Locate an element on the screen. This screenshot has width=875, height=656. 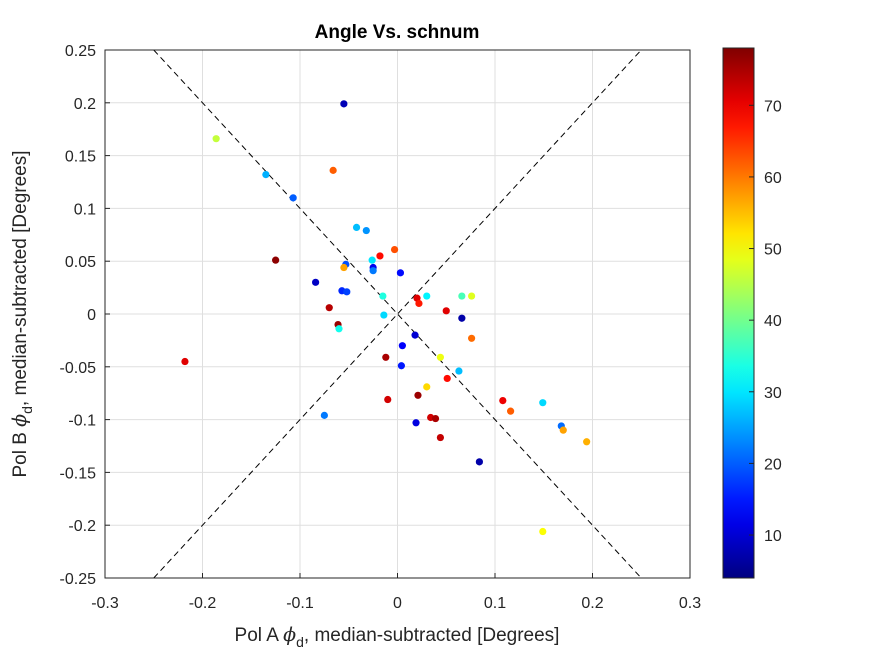
y-tick-label: -0.15 is located at coordinates (78, 473).